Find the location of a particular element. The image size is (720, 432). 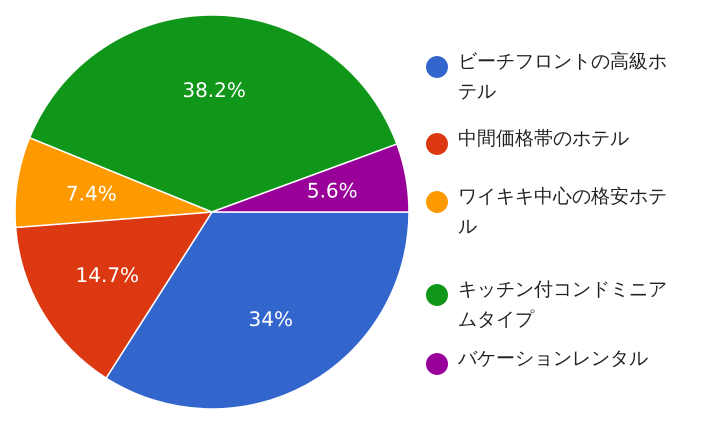

legend-label: ワイキキ中心の格安ホテル is located at coordinates (562, 212).